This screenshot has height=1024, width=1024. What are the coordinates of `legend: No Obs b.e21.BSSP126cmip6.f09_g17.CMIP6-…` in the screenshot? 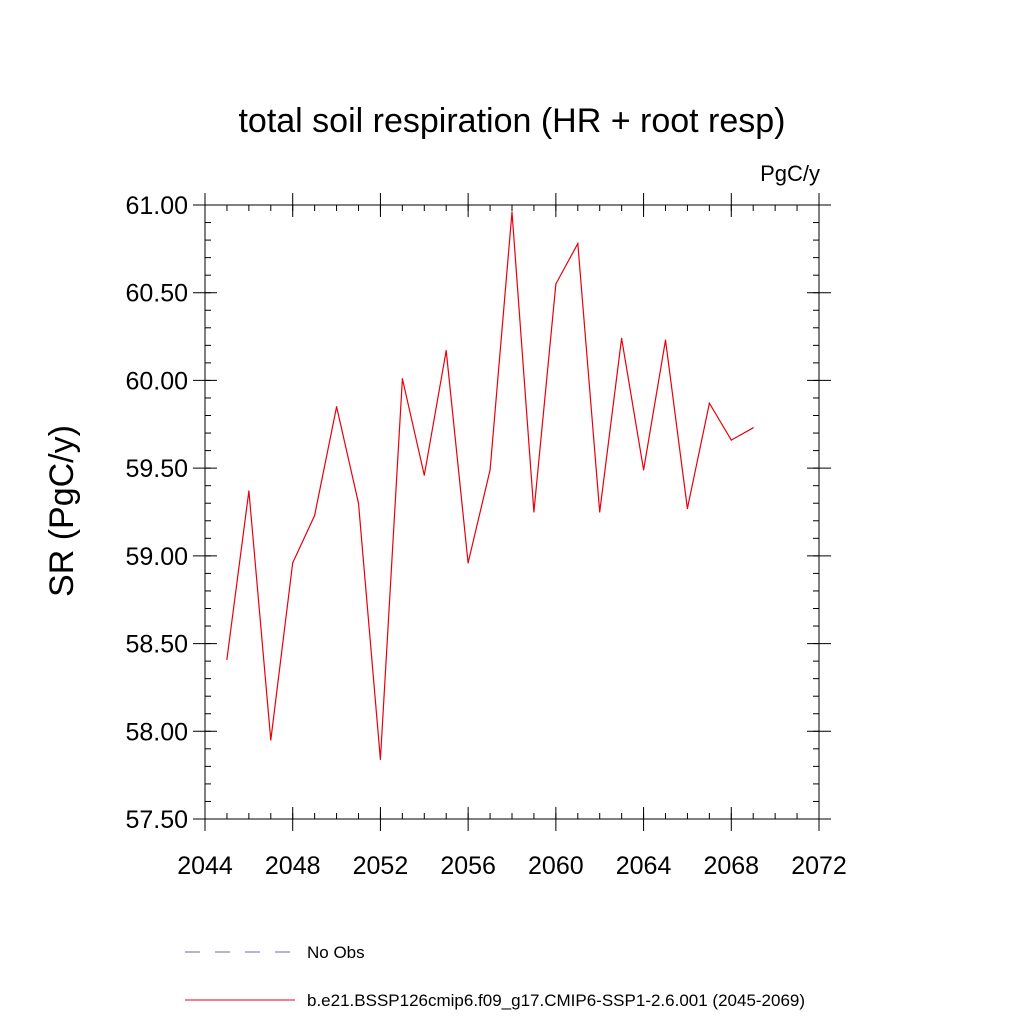 It's located at (495, 976).